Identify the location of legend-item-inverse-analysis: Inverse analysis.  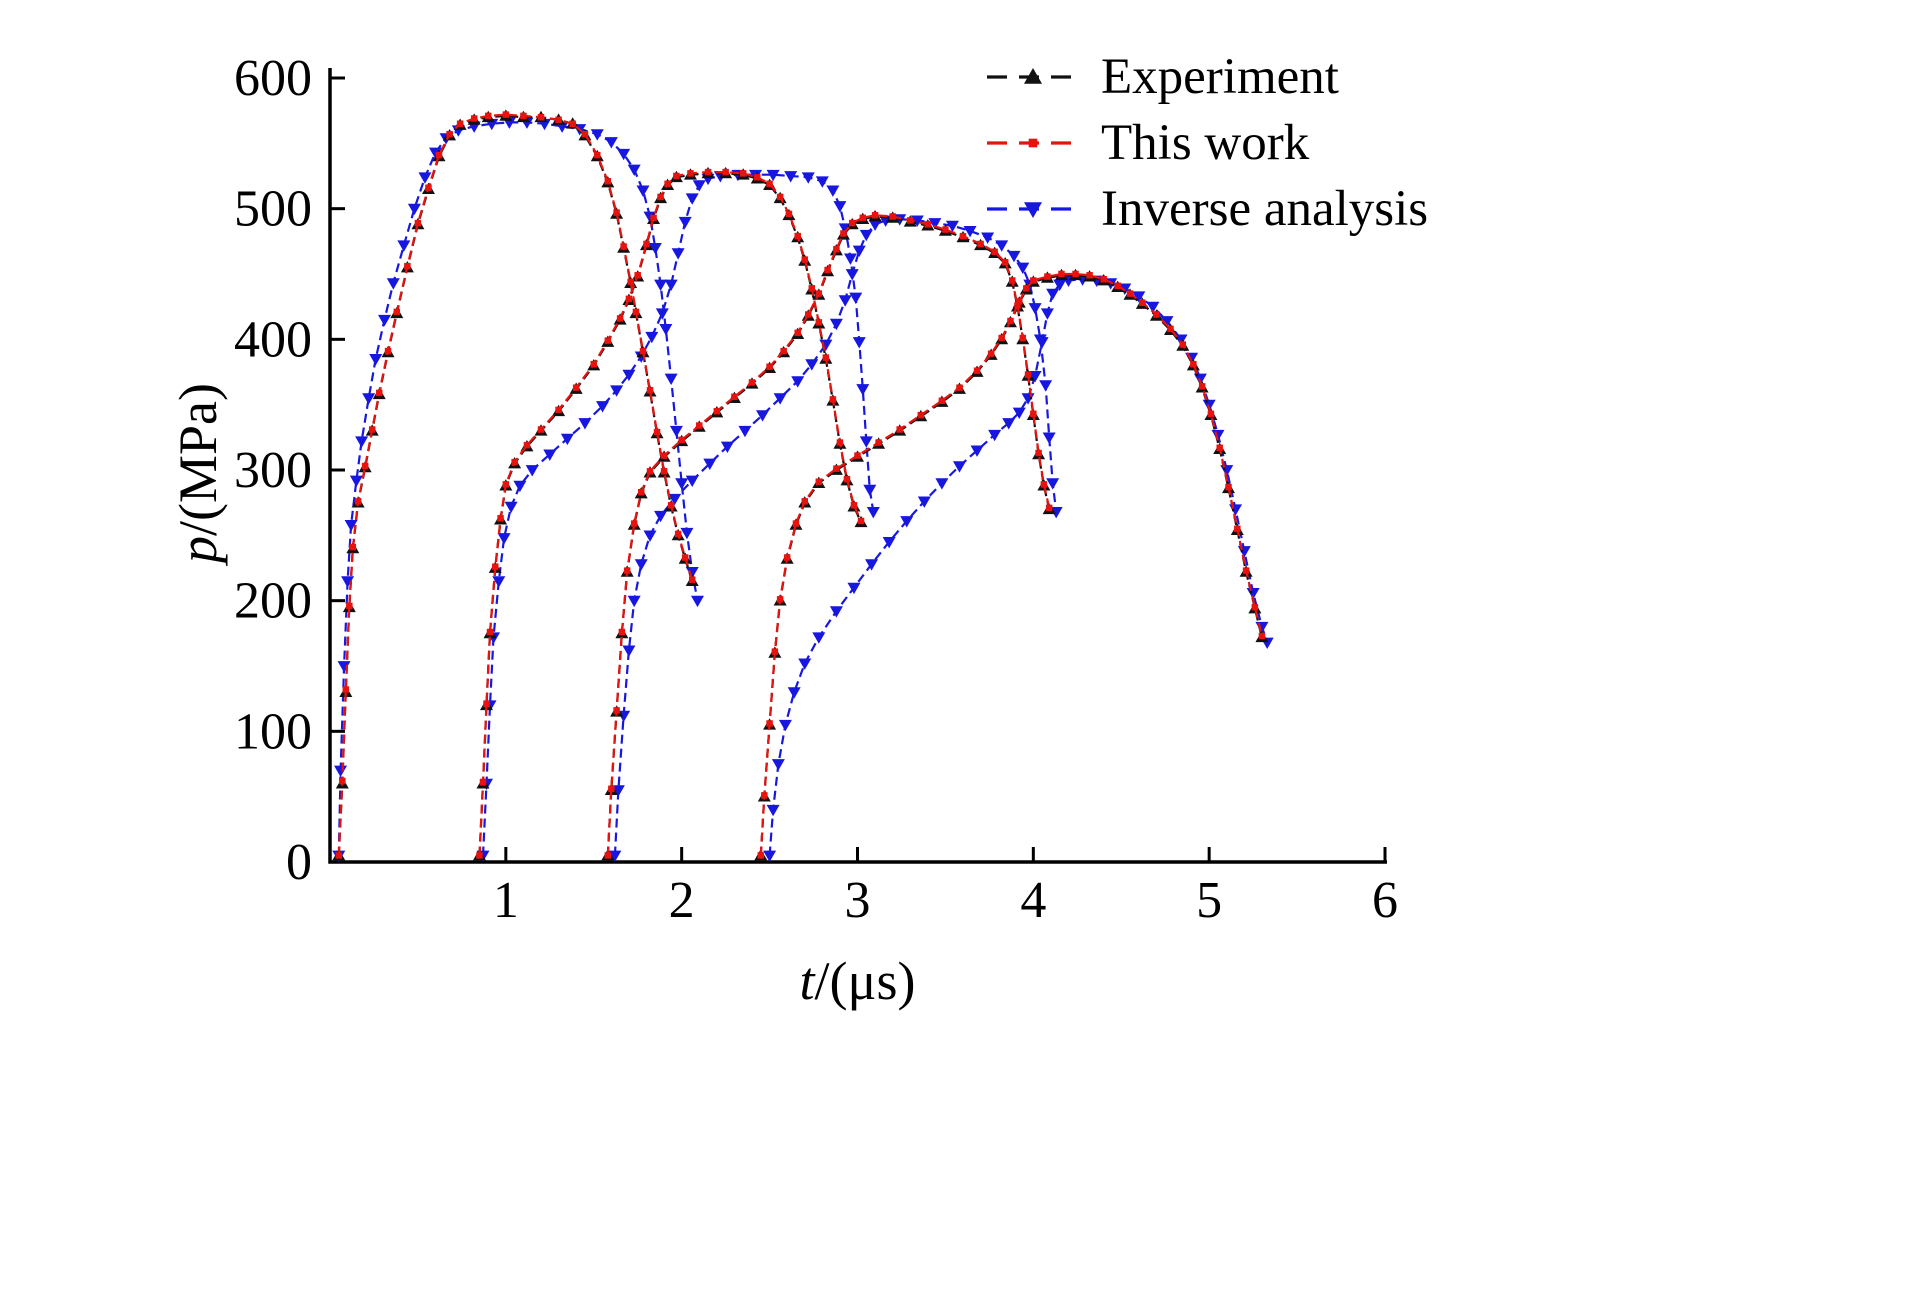
(1206, 209).